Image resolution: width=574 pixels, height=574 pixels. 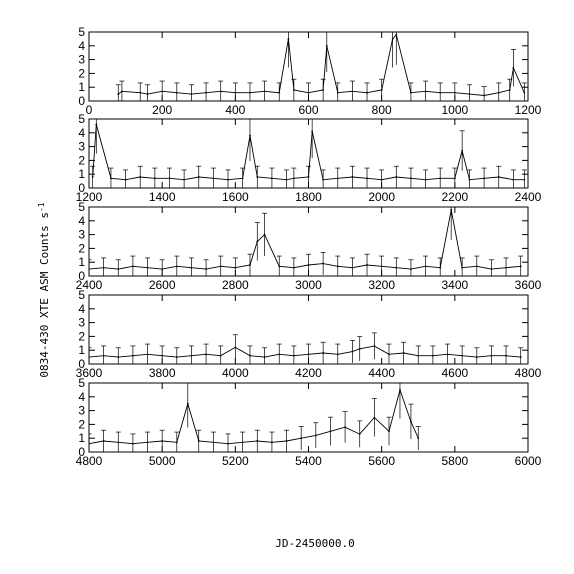 What do you see at coordinates (41, 207) in the screenshot?
I see `y-axis-title-superscript: -1` at bounding box center [41, 207].